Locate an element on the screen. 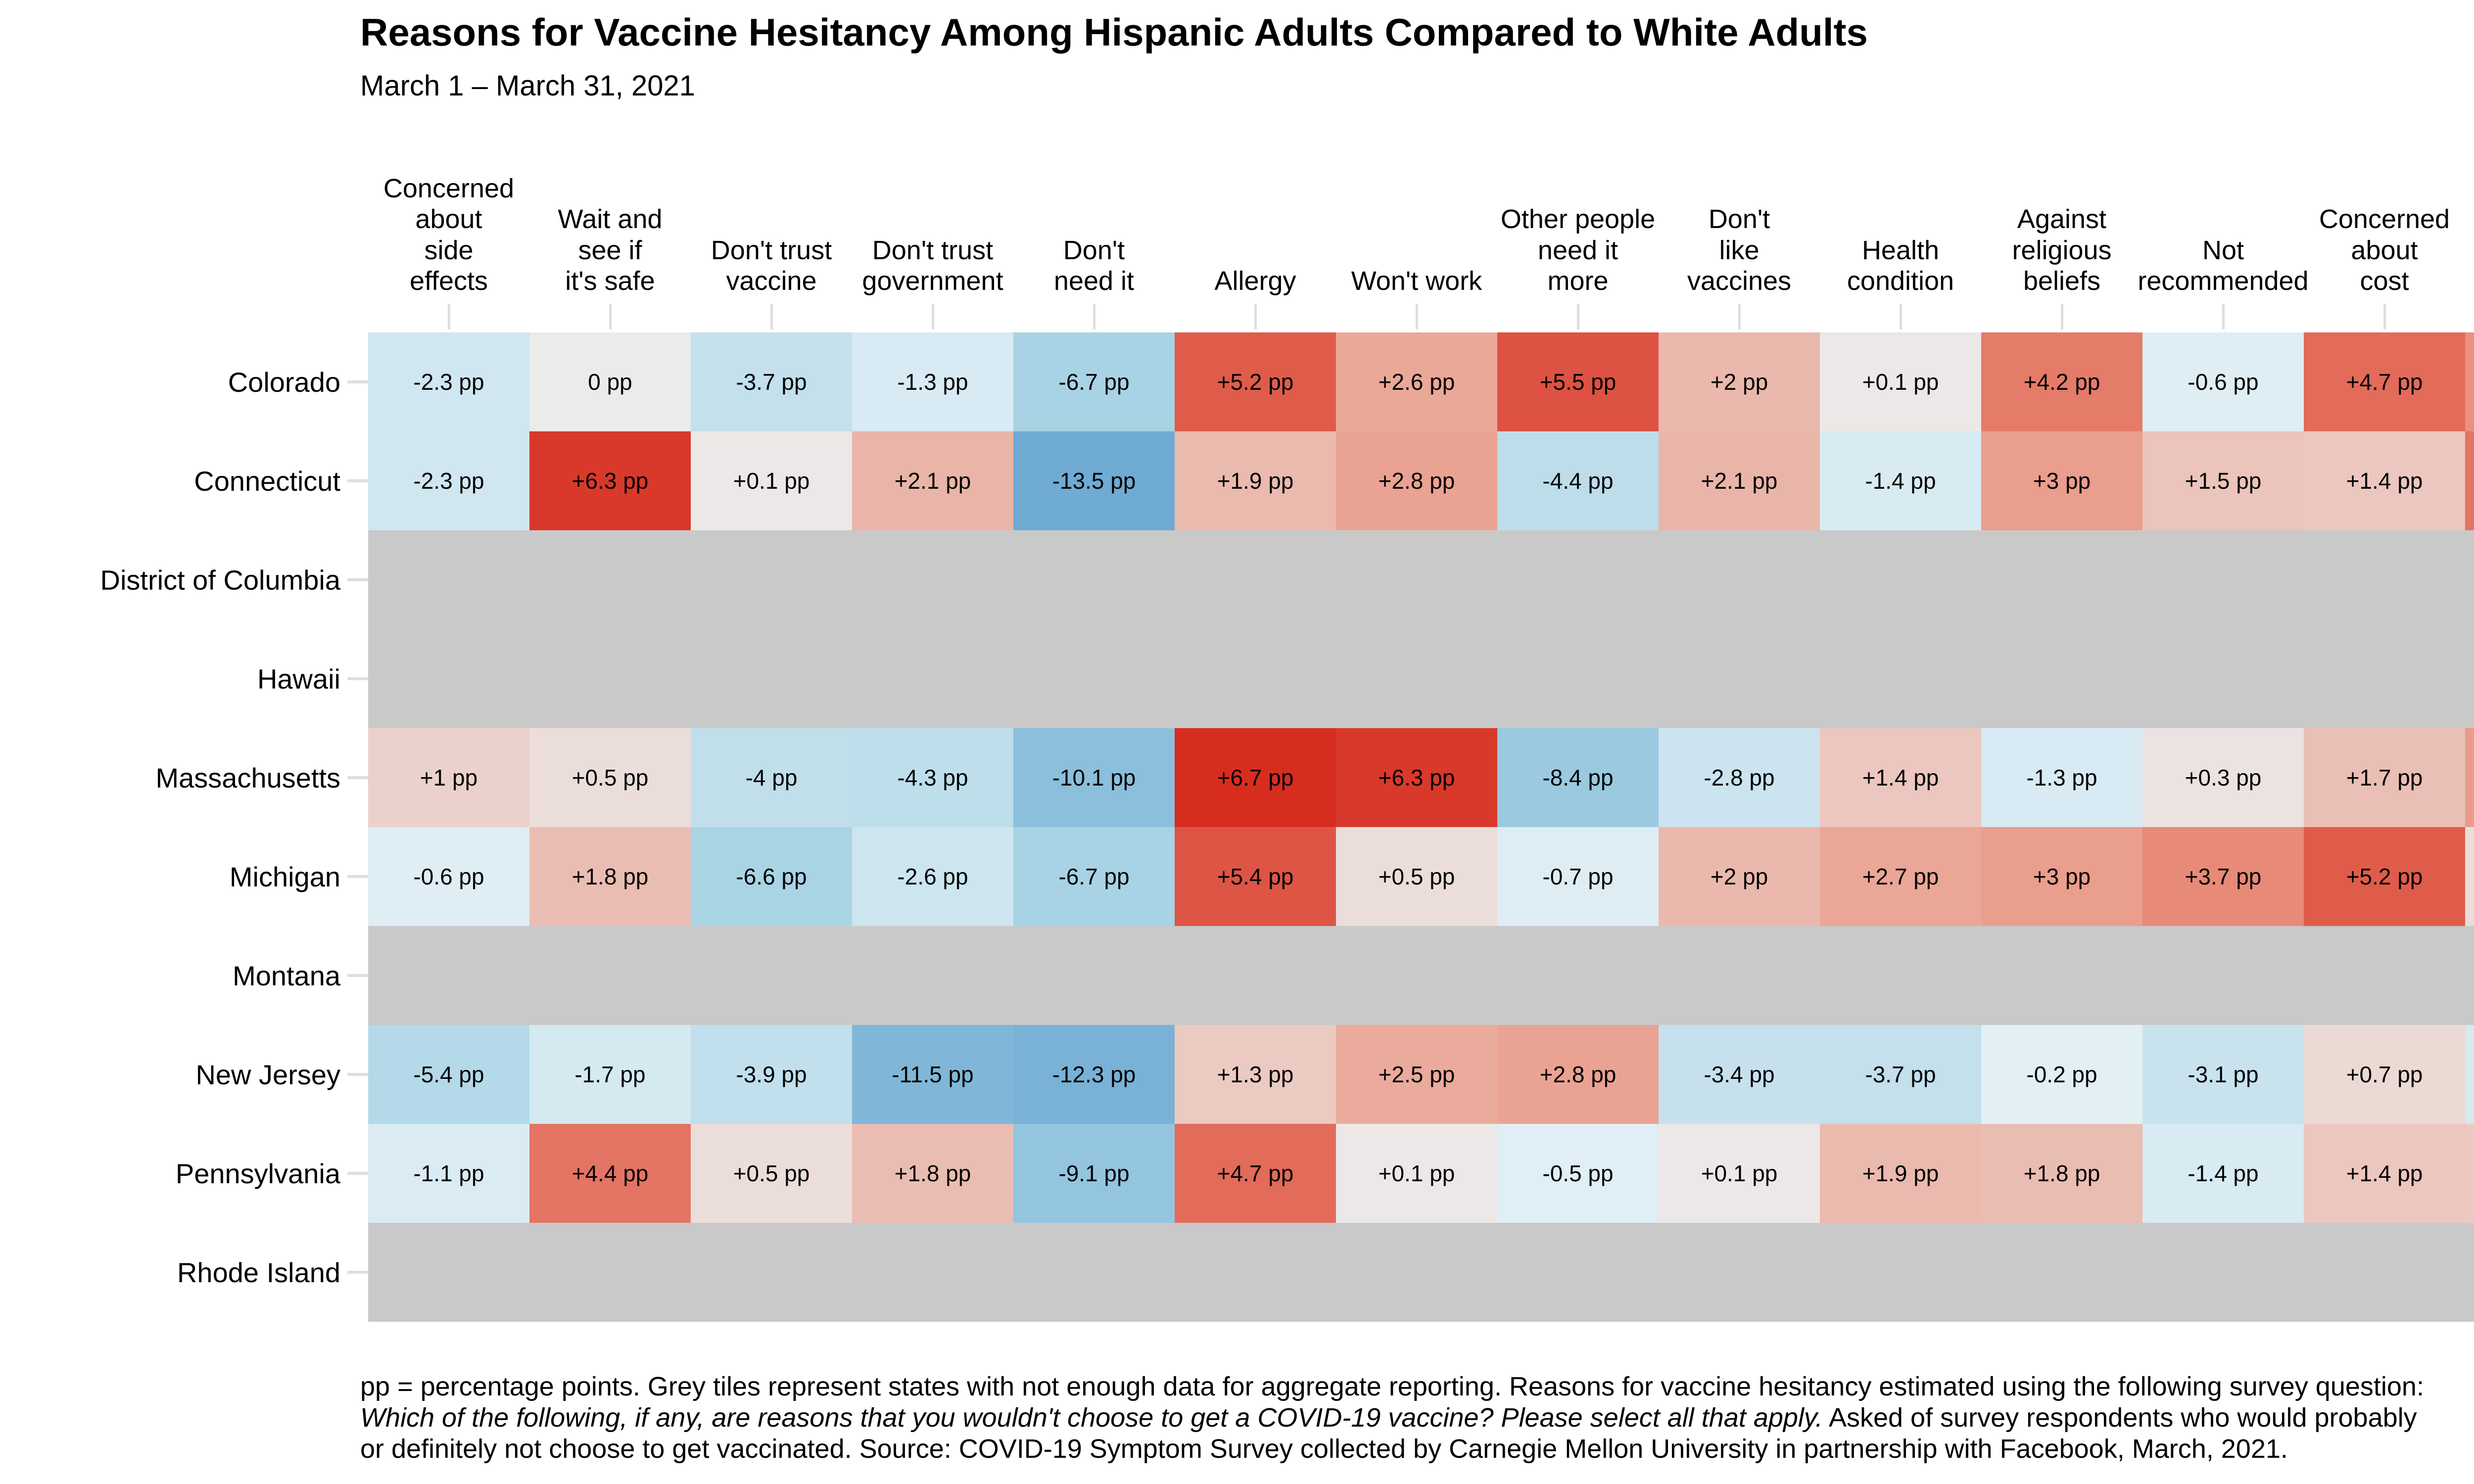 The image size is (2474, 1484). cell-value: -3.4 pp is located at coordinates (1739, 1074).